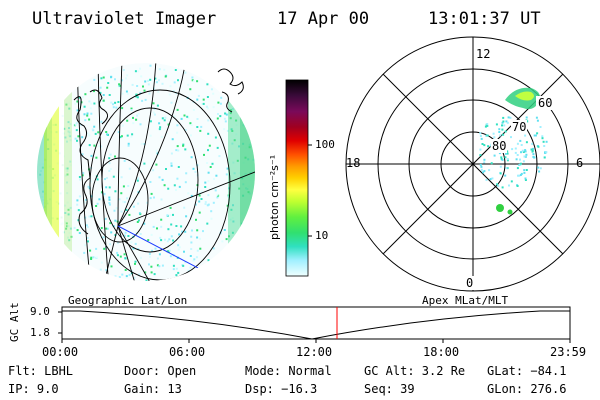  I want to click on mlt-label-0: 0, so click(470, 283).